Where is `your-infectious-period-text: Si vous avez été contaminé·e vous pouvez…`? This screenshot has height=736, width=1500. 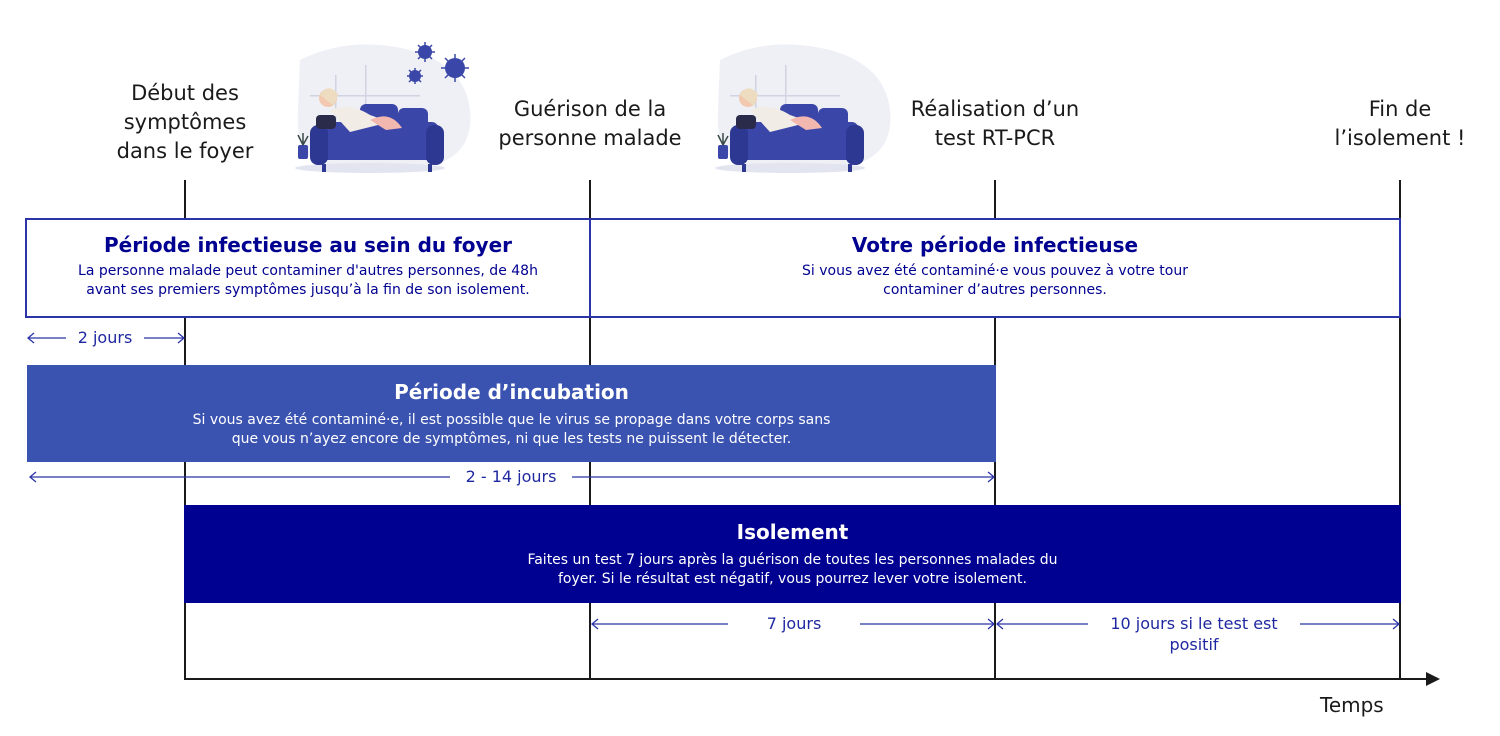
your-infectious-period-text: Si vous avez été contaminé·e vous pouvez… is located at coordinates (995, 280).